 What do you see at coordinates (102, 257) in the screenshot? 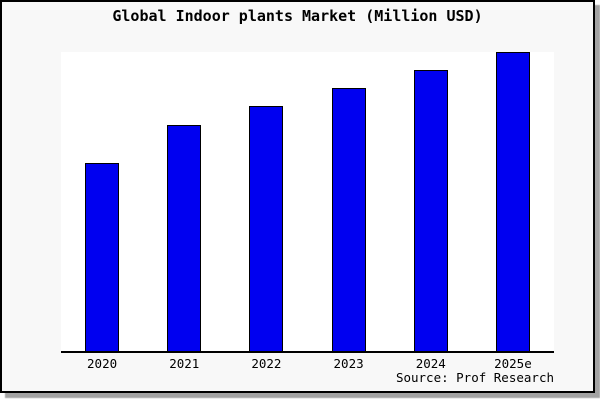
I see `bar-2020` at bounding box center [102, 257].